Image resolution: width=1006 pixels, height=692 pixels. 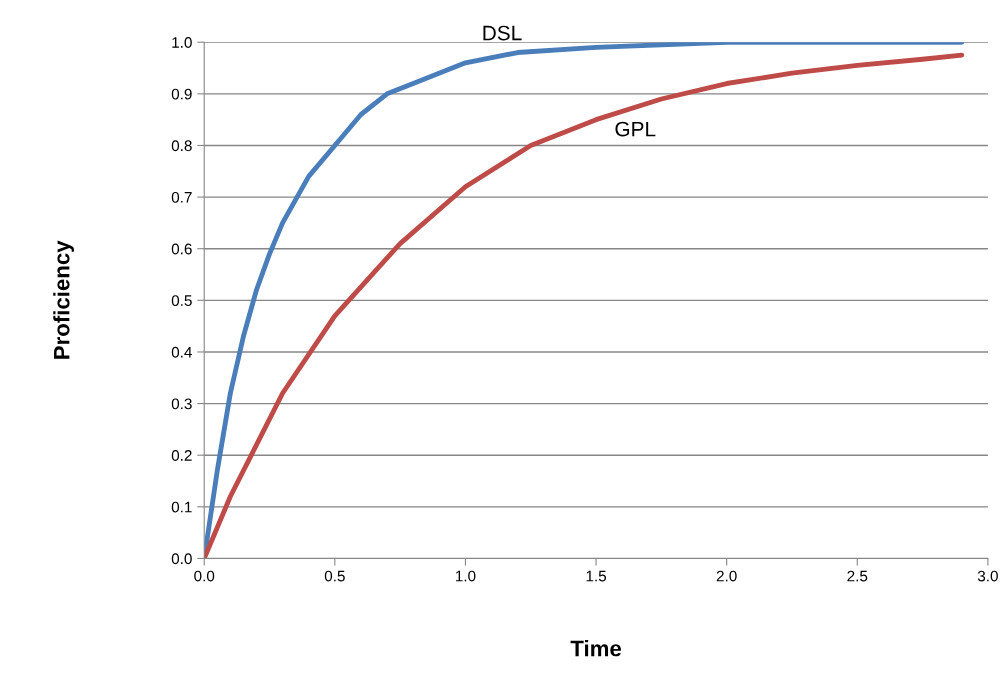 What do you see at coordinates (726, 576) in the screenshot?
I see `x-tick-label: 2.0` at bounding box center [726, 576].